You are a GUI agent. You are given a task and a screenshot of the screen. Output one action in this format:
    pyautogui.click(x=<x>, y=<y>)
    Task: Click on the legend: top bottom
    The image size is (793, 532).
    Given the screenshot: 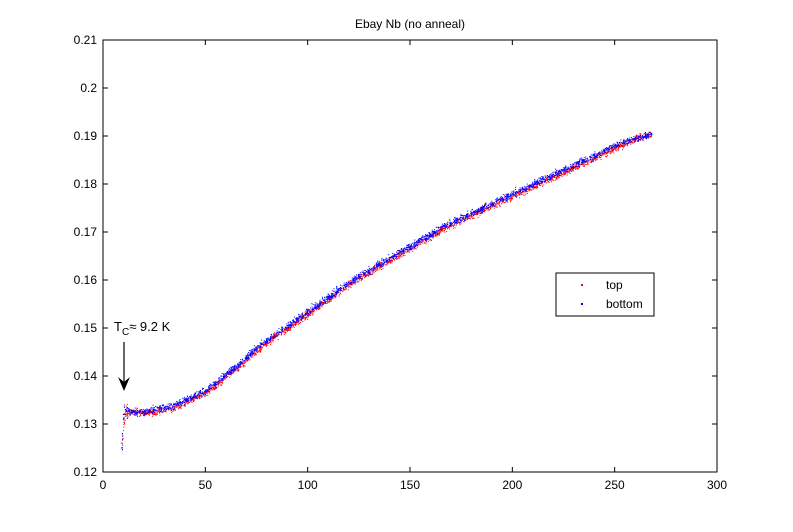 What is the action you would take?
    pyautogui.click(x=605, y=294)
    